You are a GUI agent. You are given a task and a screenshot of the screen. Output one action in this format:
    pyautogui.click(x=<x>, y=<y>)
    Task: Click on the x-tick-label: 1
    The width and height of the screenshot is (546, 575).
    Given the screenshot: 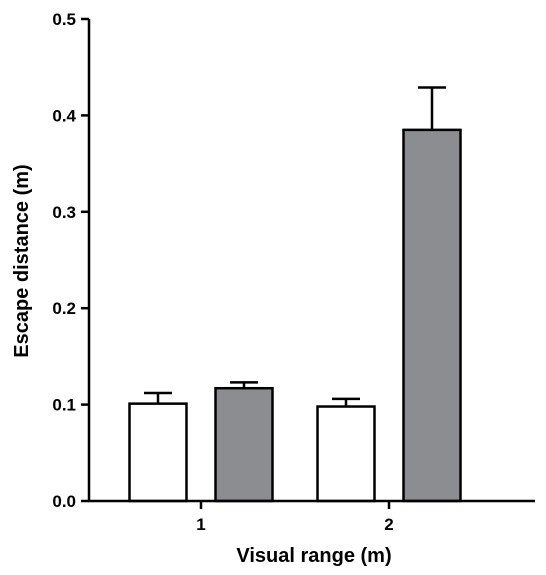 What is the action you would take?
    pyautogui.click(x=200, y=524)
    